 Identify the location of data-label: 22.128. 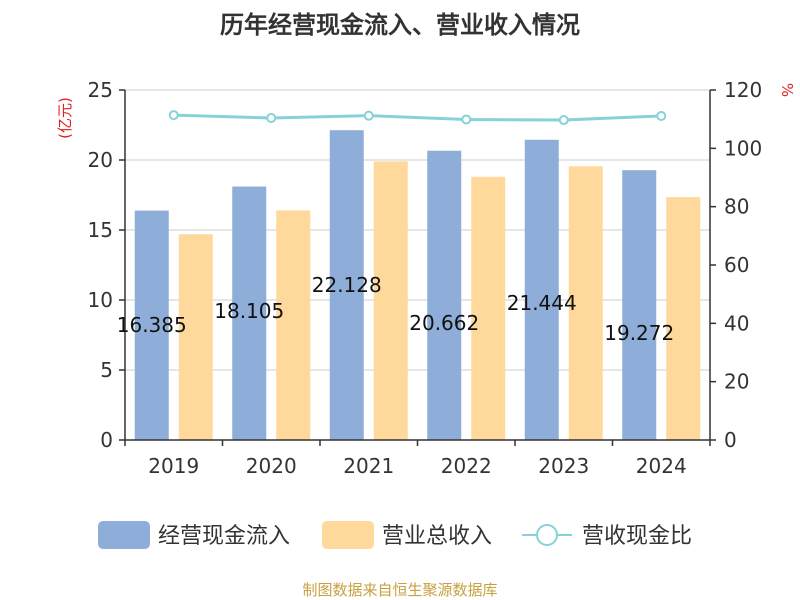
(347, 285).